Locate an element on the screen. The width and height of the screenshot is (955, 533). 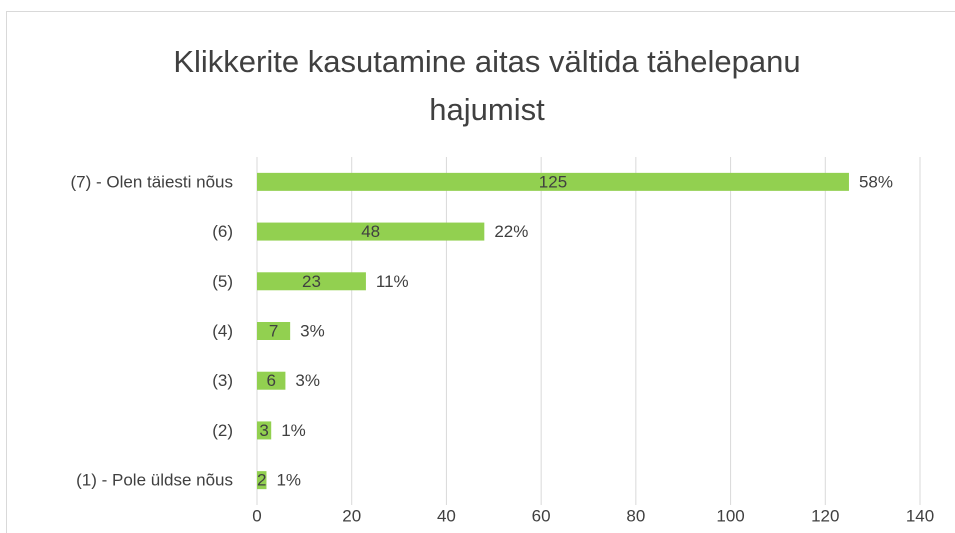
value-label: 3 is located at coordinates (263, 430).